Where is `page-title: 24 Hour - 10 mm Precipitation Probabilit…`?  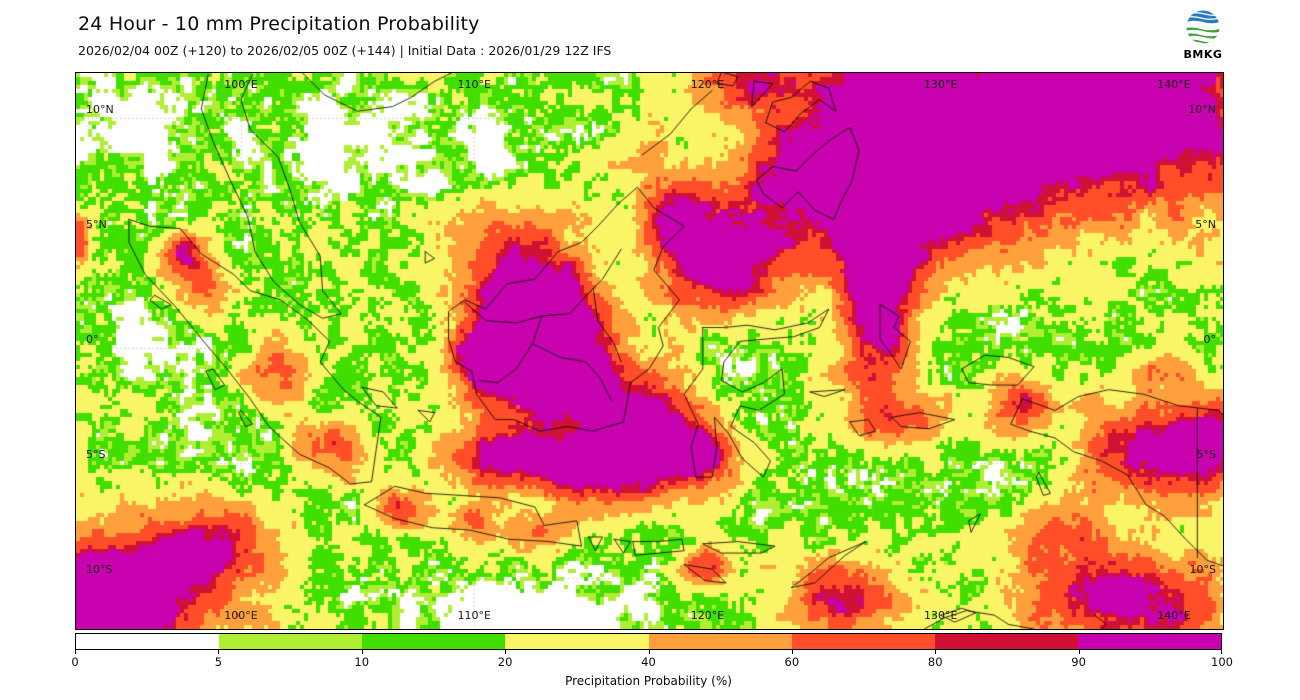 page-title: 24 Hour - 10 mm Precipitation Probabilit… is located at coordinates (279, 24).